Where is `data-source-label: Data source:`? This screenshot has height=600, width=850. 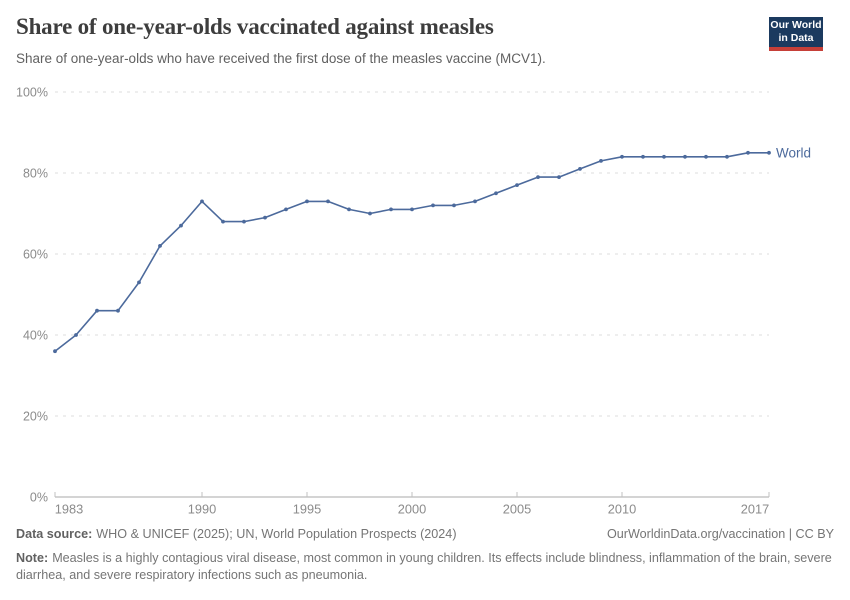 data-source-label: Data source: is located at coordinates (54, 534).